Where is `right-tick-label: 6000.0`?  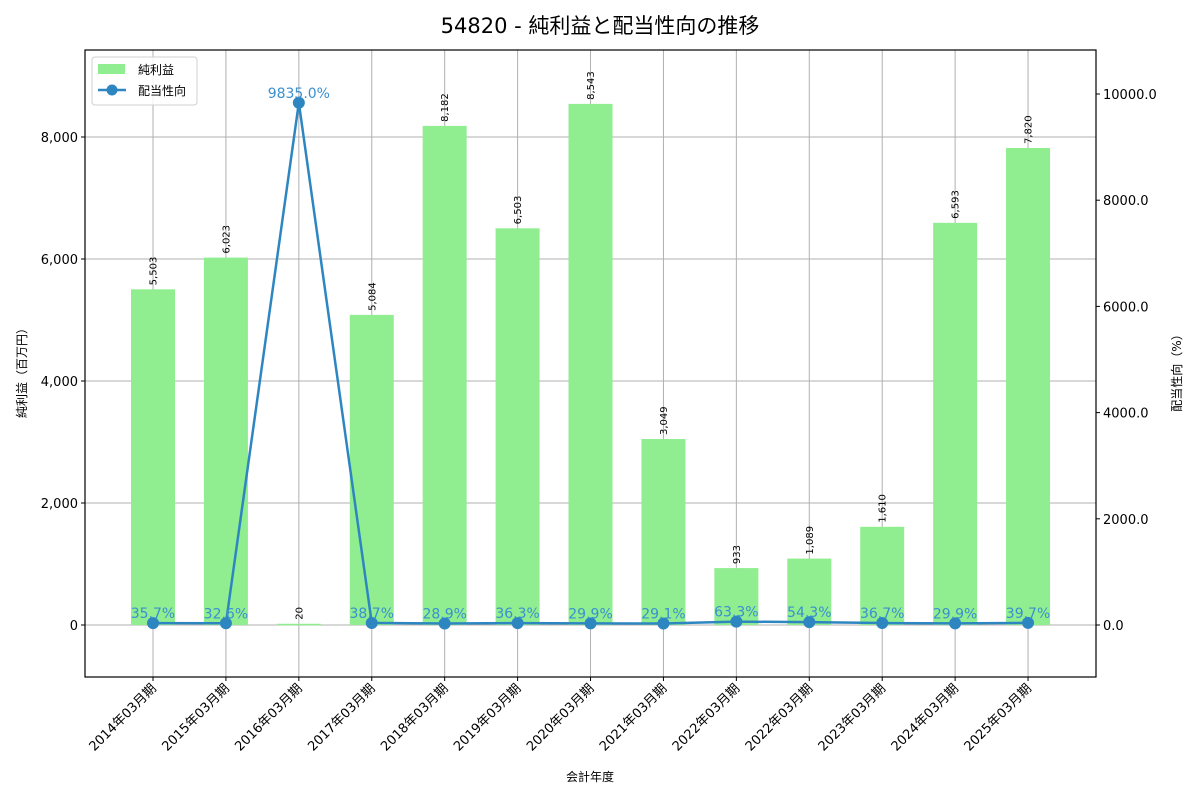 right-tick-label: 6000.0 is located at coordinates (1126, 307).